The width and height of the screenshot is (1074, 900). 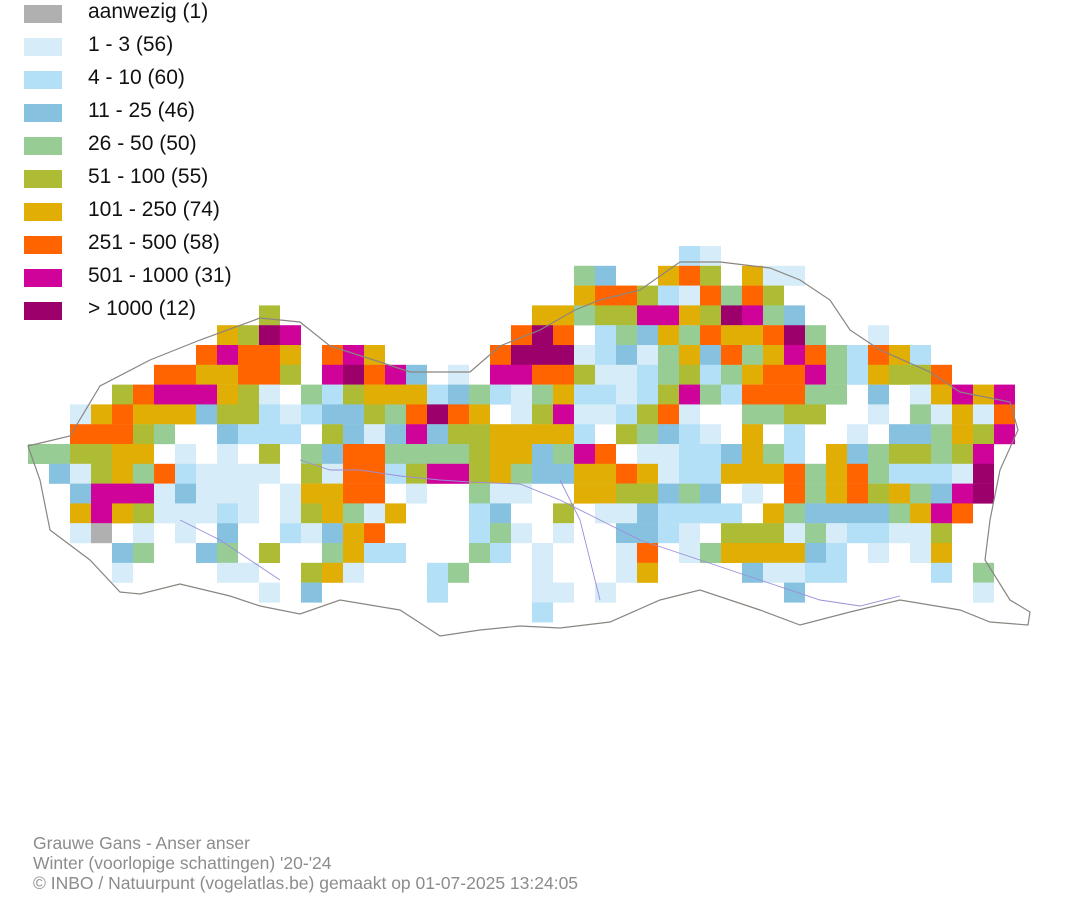 What do you see at coordinates (184, 243) in the screenshot?
I see `legend-item-251-500: 251 - 500 (58)` at bounding box center [184, 243].